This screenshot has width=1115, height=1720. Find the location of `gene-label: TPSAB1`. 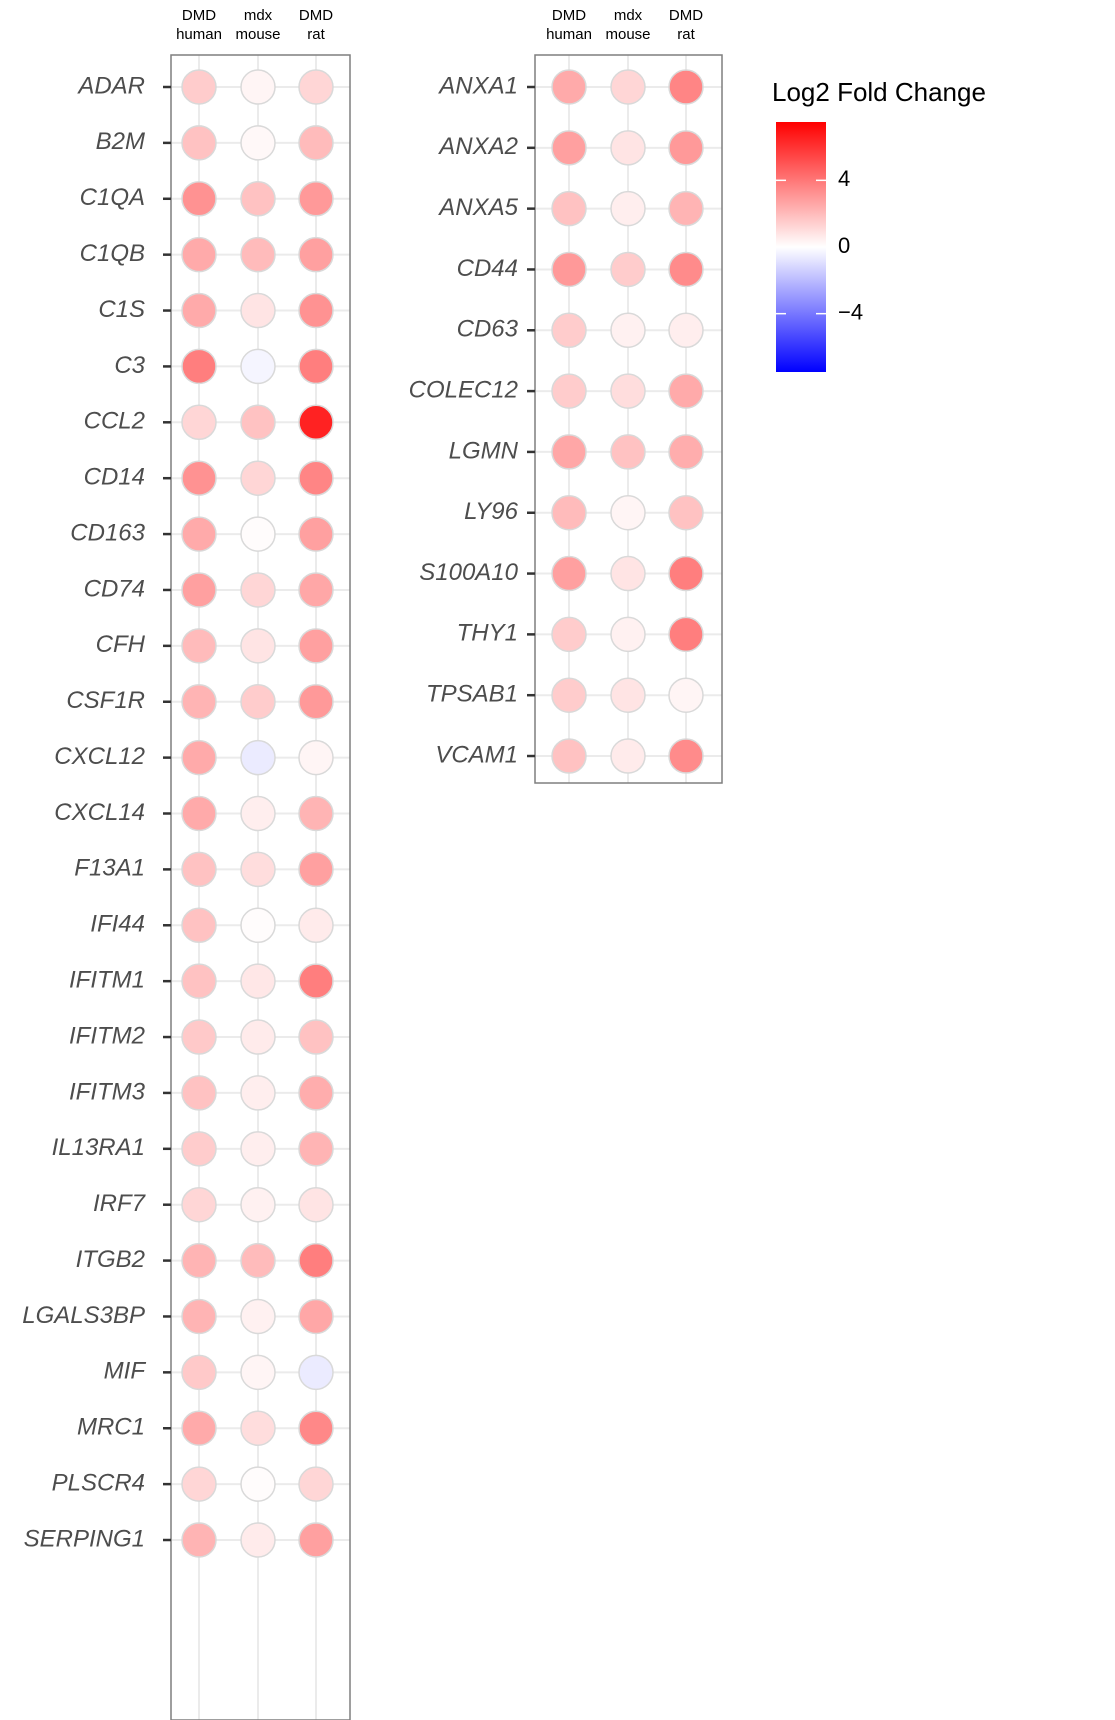

gene-label: TPSAB1 is located at coordinates (472, 694).